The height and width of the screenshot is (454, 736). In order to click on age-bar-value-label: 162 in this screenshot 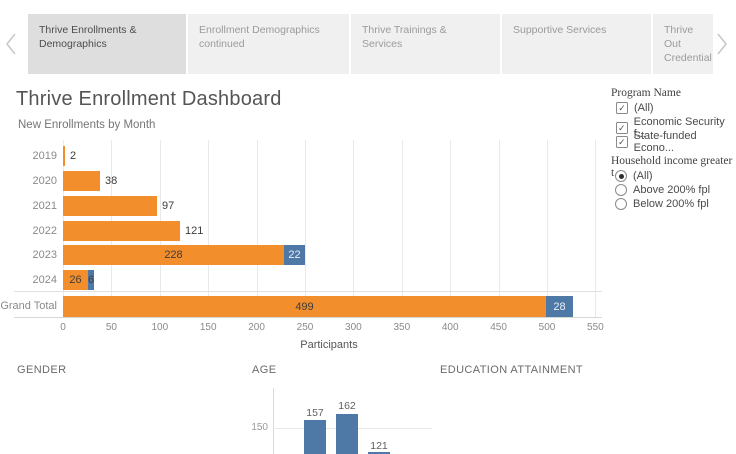, I will do `click(347, 406)`.